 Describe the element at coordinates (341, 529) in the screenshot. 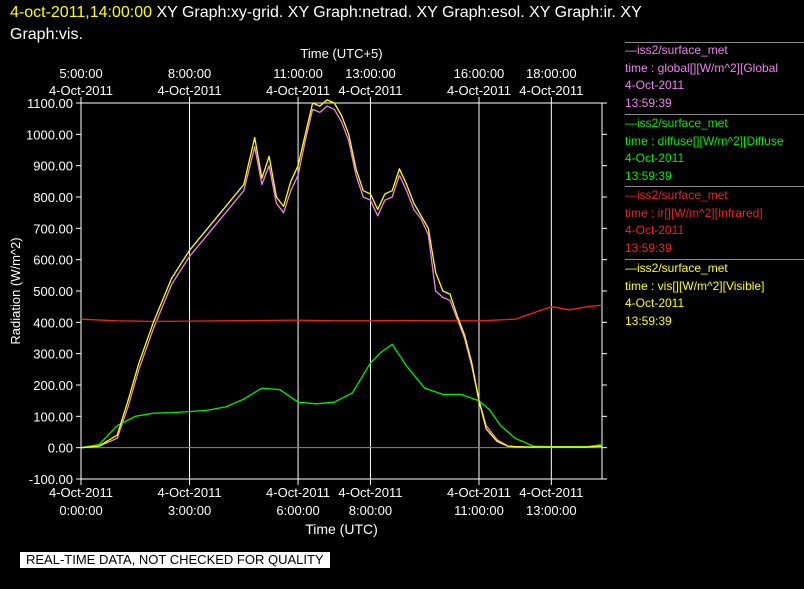

I see `x-axis-label: Time (UTC)` at that location.